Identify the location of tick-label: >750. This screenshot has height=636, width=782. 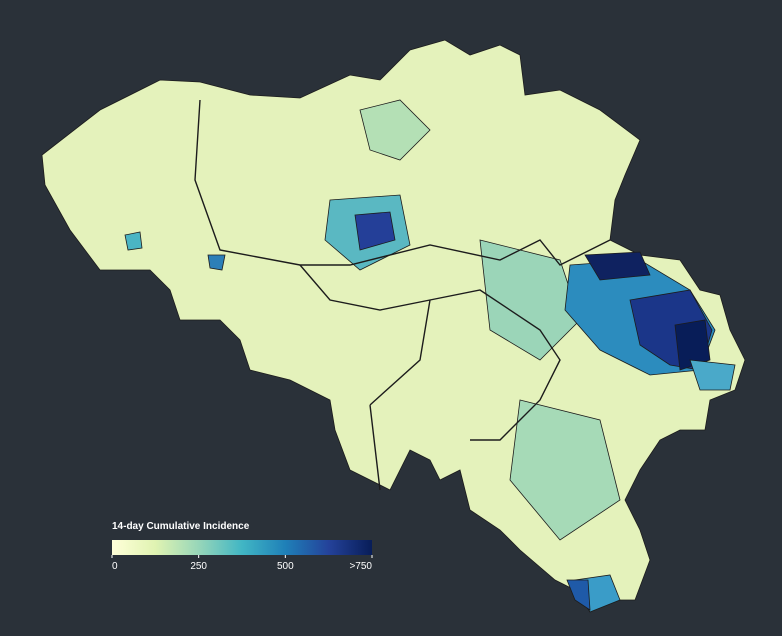
(360, 566).